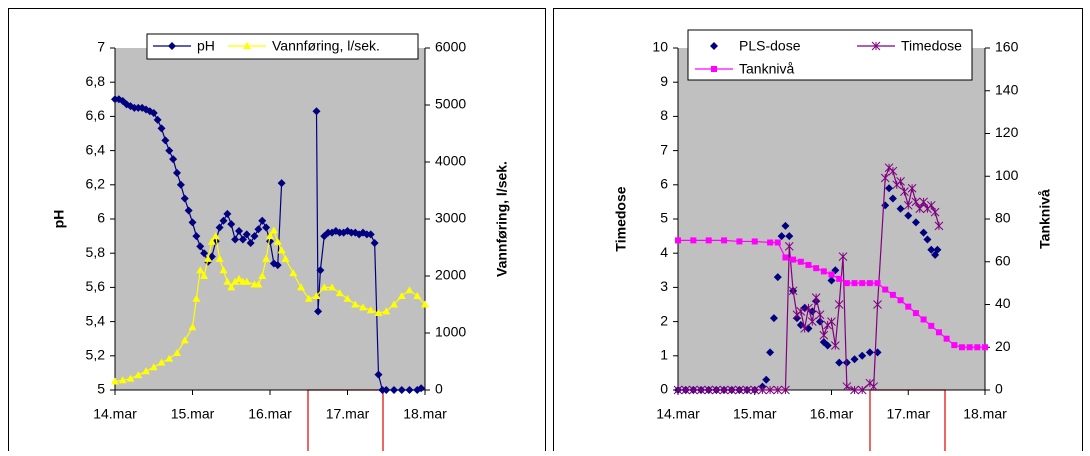  Describe the element at coordinates (664, 320) in the screenshot. I see `y-tick-label: 2` at that location.